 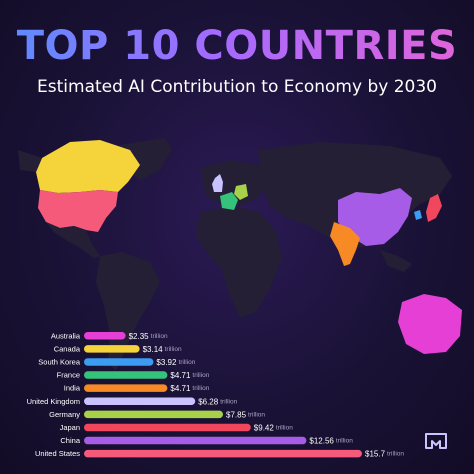 What do you see at coordinates (88, 166) in the screenshot?
I see `canada-country` at bounding box center [88, 166].